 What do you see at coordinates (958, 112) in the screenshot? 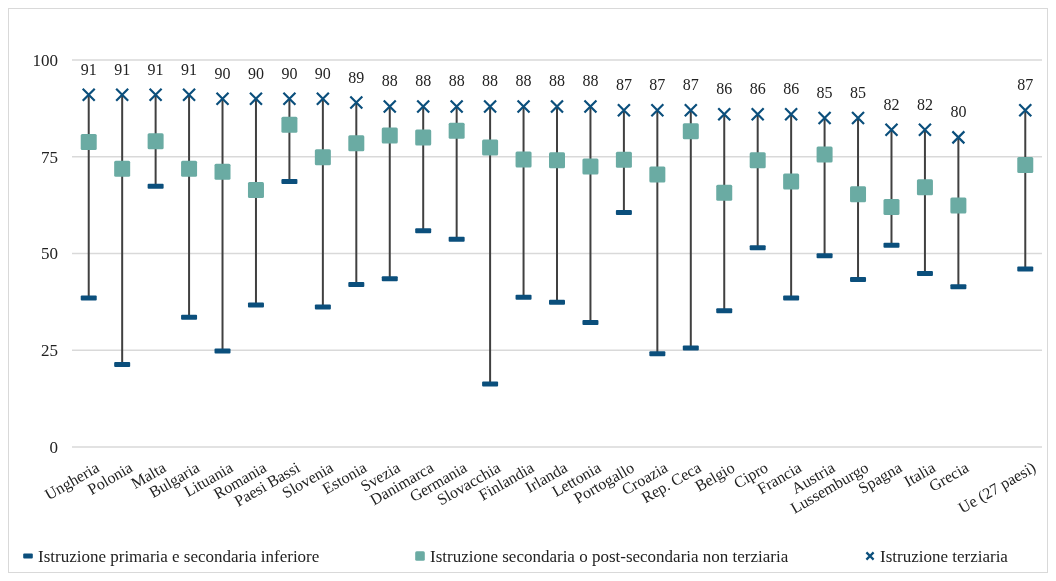
I see `data-label: 80` at bounding box center [958, 112].